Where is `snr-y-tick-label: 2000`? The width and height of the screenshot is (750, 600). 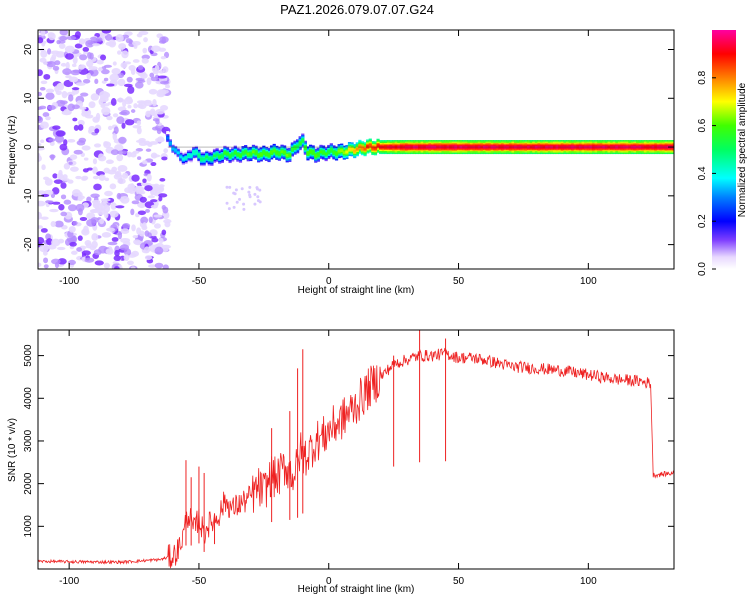 snr-y-tick-label: 2000 is located at coordinates (28, 483).